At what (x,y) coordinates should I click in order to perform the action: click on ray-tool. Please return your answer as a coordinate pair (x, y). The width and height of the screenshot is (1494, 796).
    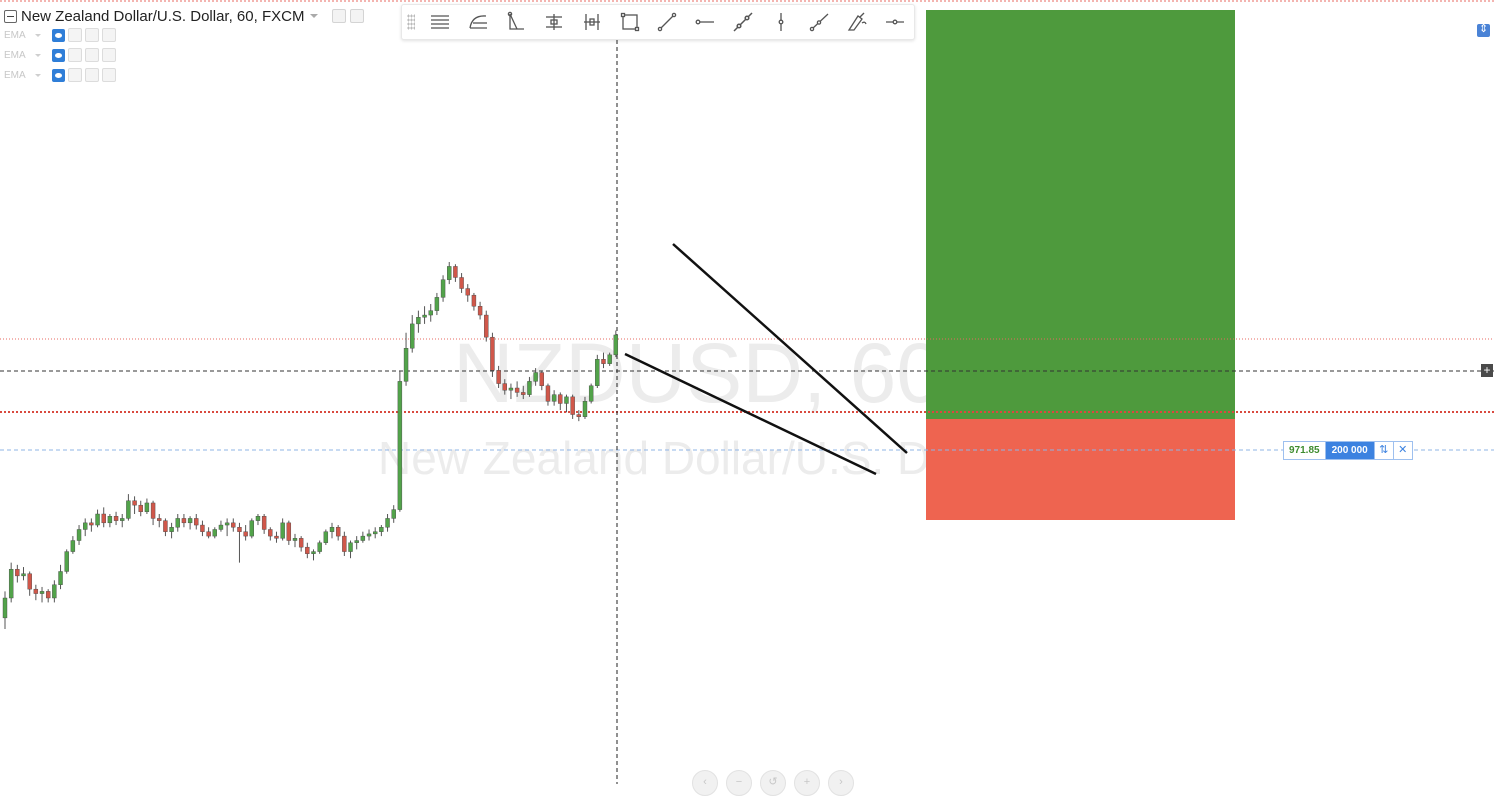
    Looking at the image, I should click on (819, 22).